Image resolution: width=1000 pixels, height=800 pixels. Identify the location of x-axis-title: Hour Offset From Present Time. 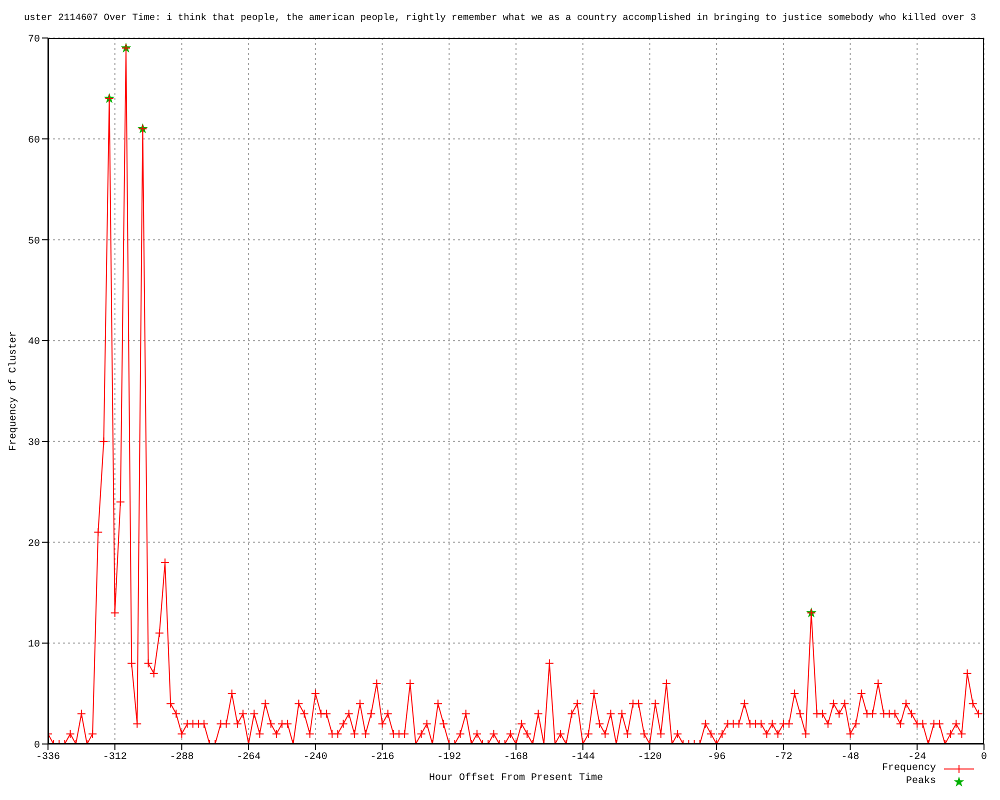
(516, 778).